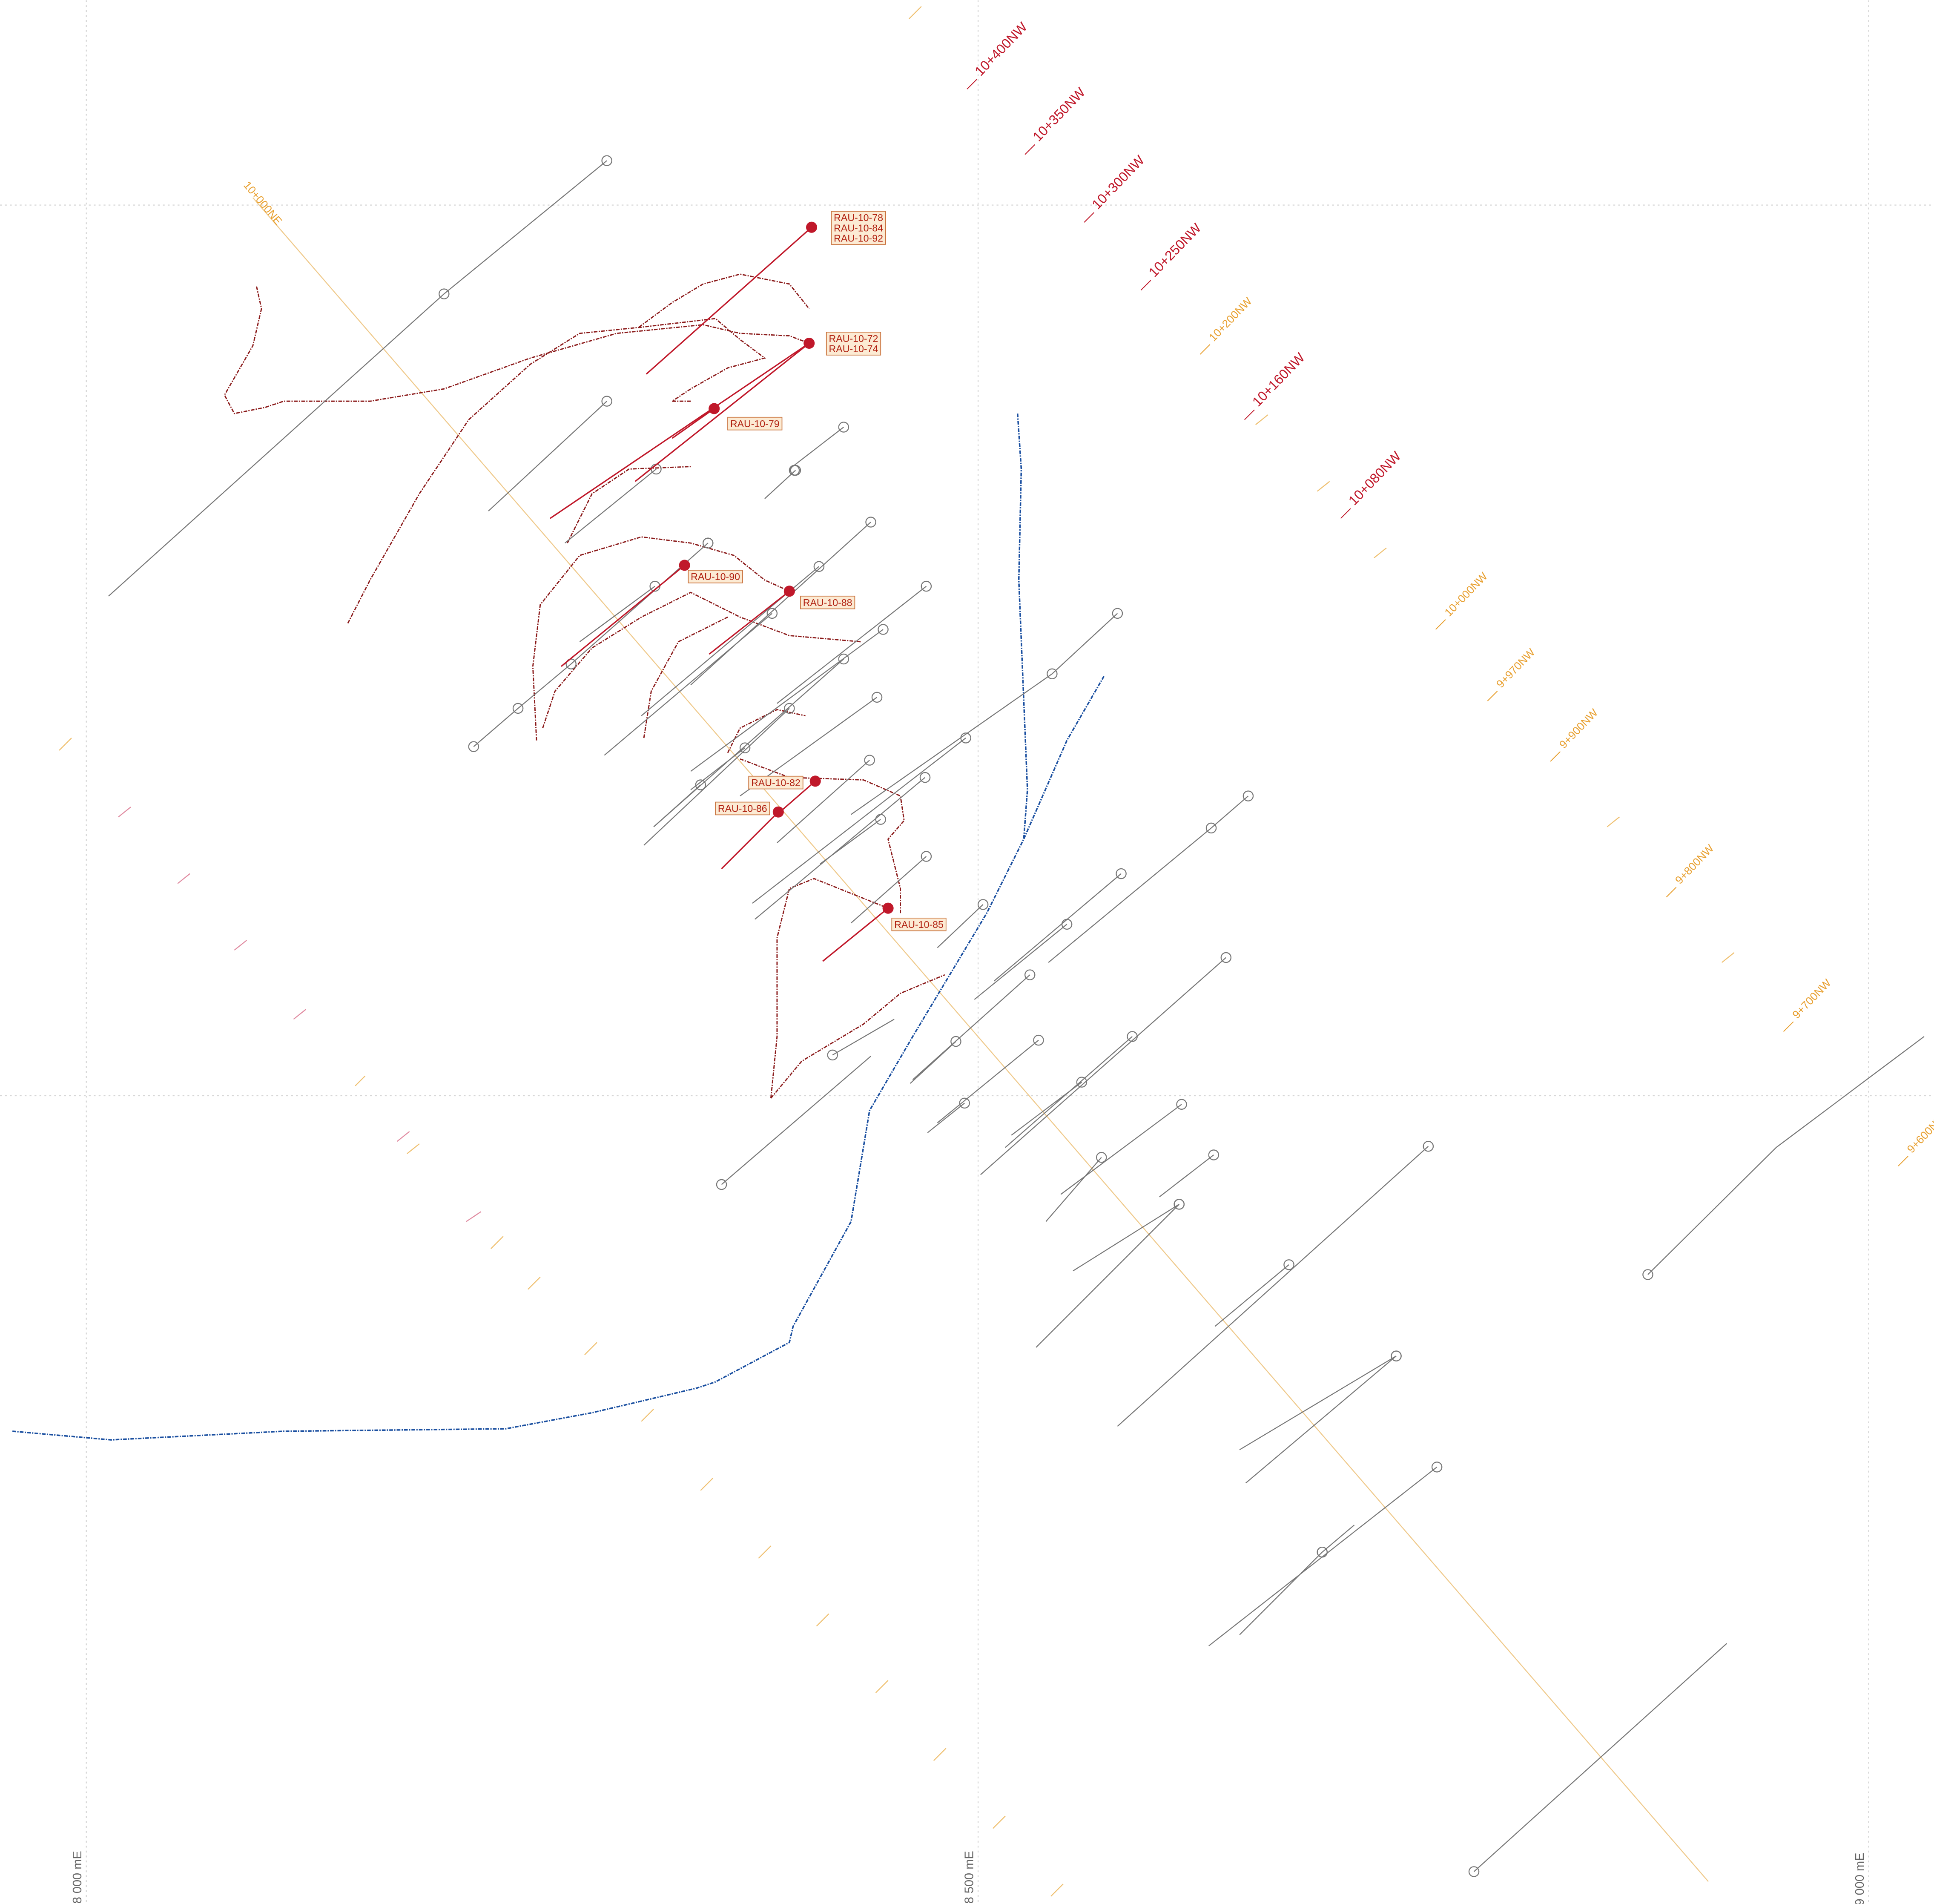 The image size is (1934, 1904). I want to click on hole-label: RAU-10-78, so click(858, 217).